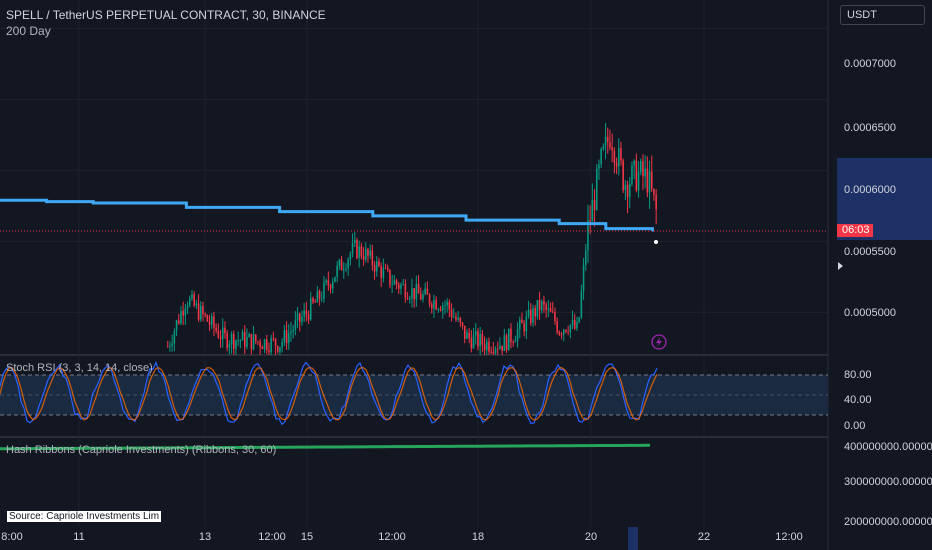 This screenshot has width=932, height=550. What do you see at coordinates (659, 342) in the screenshot?
I see `lightning-icon` at bounding box center [659, 342].